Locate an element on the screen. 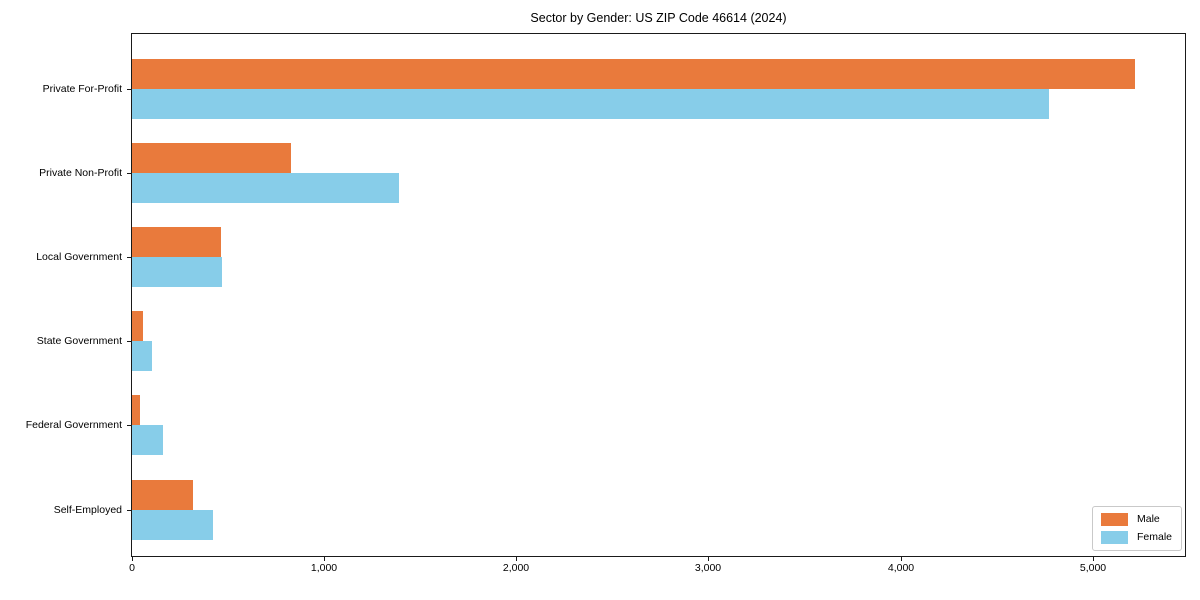  bar-male-local-government is located at coordinates (176, 241).